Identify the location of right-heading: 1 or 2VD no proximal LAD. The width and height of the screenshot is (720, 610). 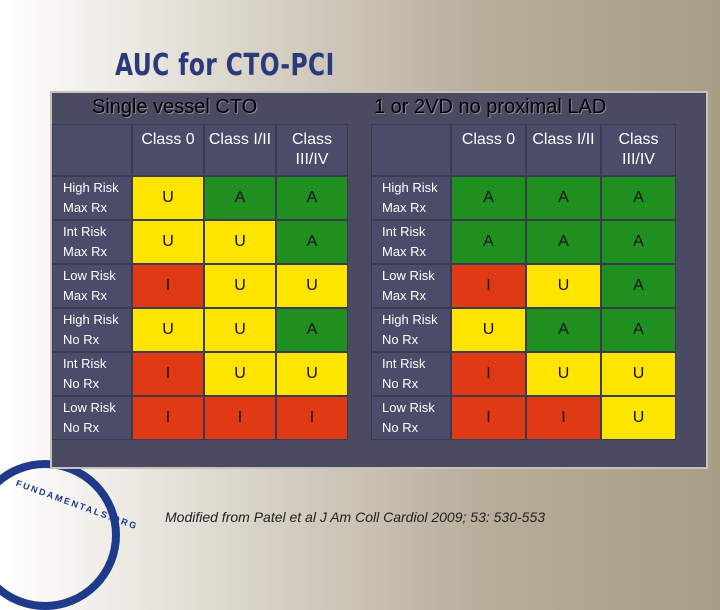
(490, 107).